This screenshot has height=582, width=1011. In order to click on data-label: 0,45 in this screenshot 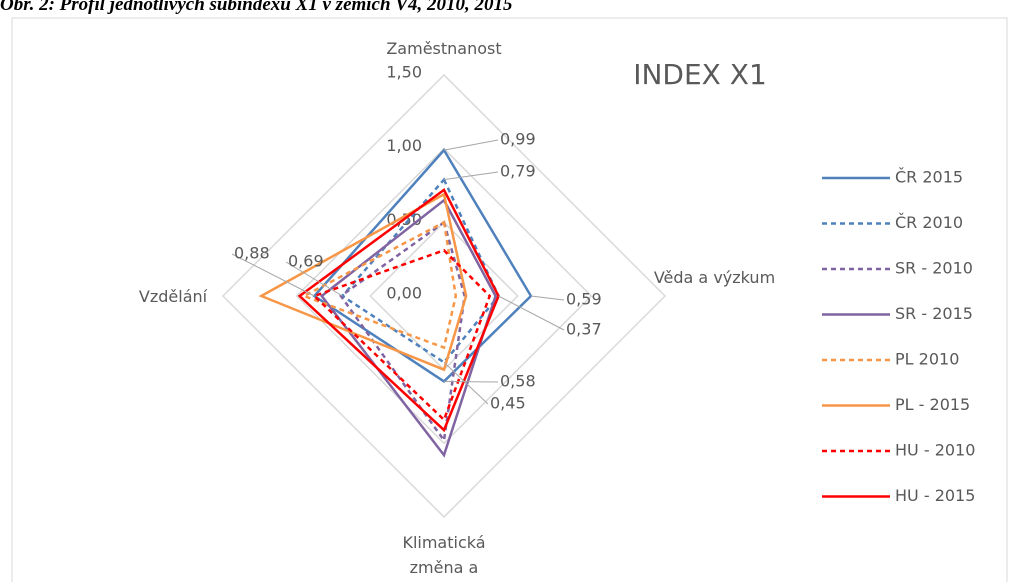, I will do `click(508, 403)`.